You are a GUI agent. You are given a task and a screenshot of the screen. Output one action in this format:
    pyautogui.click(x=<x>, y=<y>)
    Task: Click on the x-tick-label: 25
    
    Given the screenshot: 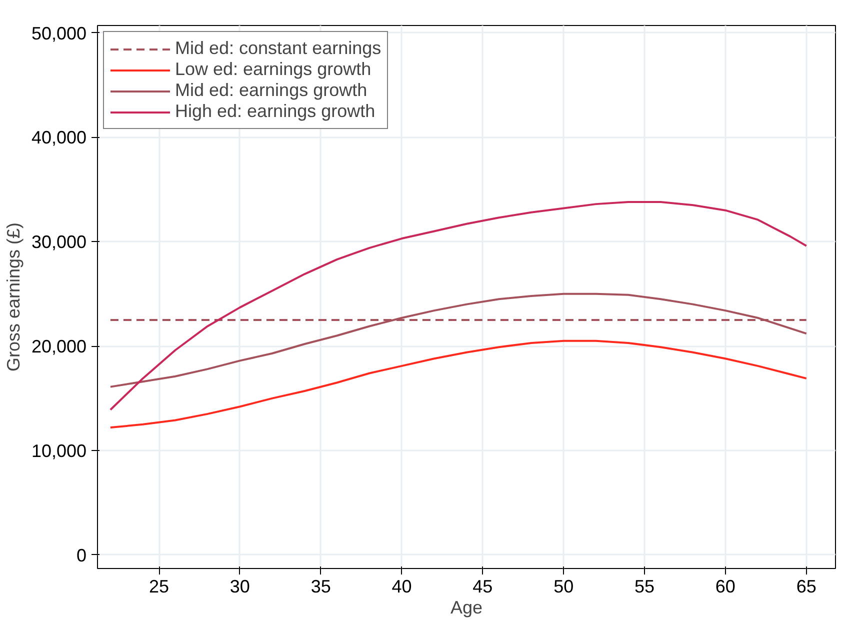 What is the action you would take?
    pyautogui.click(x=159, y=586)
    